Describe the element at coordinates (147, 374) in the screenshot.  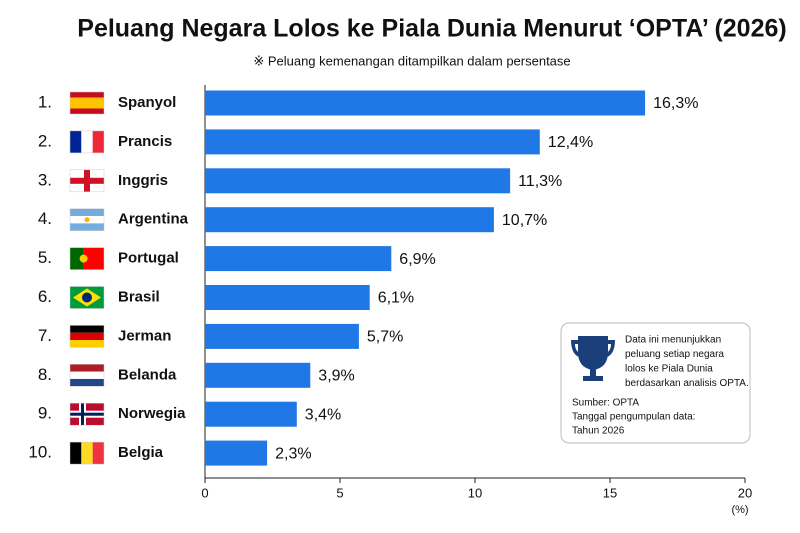
I see `y-tick-label: Belanda` at that location.